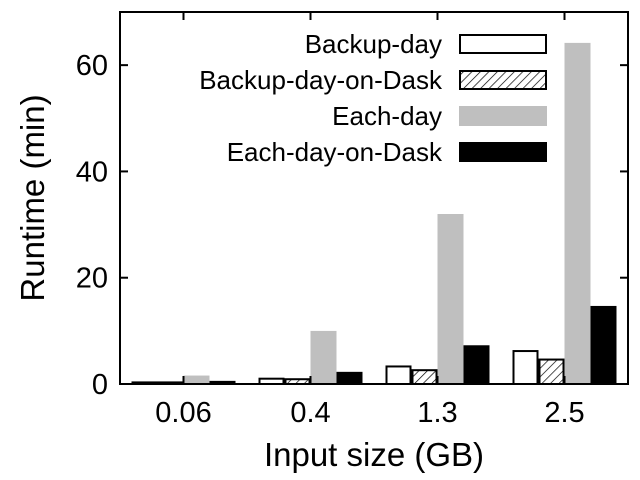 This screenshot has height=480, width=640. What do you see at coordinates (92, 279) in the screenshot?
I see `y-tick-label: 20` at bounding box center [92, 279].